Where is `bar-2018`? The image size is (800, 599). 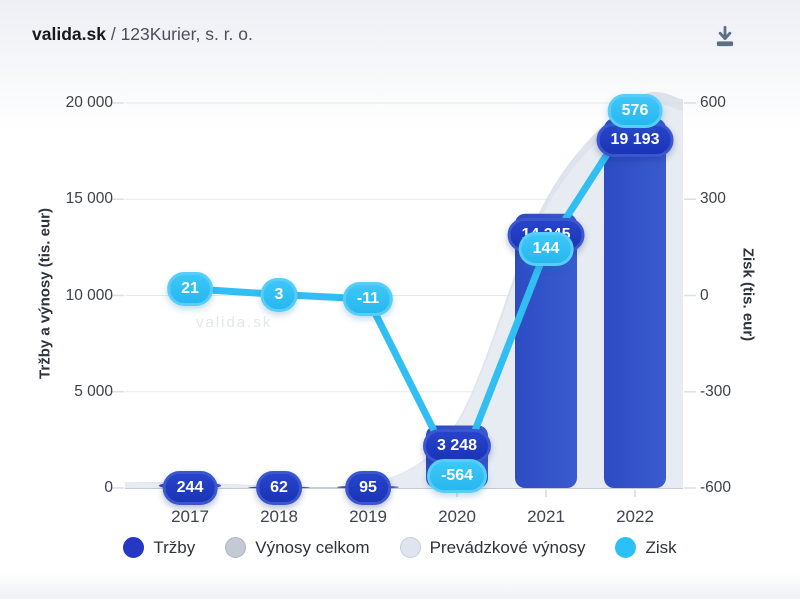
bar-2018 is located at coordinates (279, 487).